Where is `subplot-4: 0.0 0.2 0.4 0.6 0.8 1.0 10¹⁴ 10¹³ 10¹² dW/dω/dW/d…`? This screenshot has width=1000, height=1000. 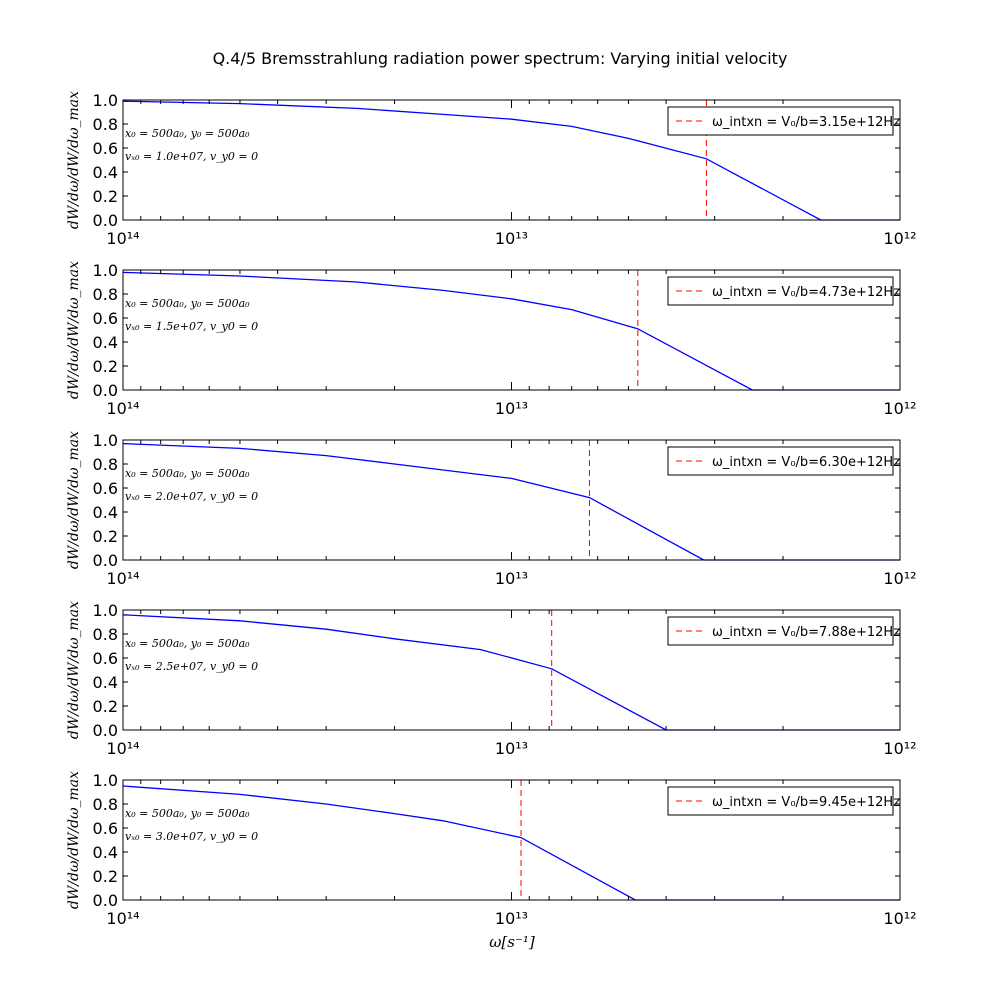 subplot-4: 0.0 0.2 0.4 0.6 0.8 1.0 10¹⁴ 10¹³ 10¹² dW/dω/dW/d… is located at coordinates (491, 679).